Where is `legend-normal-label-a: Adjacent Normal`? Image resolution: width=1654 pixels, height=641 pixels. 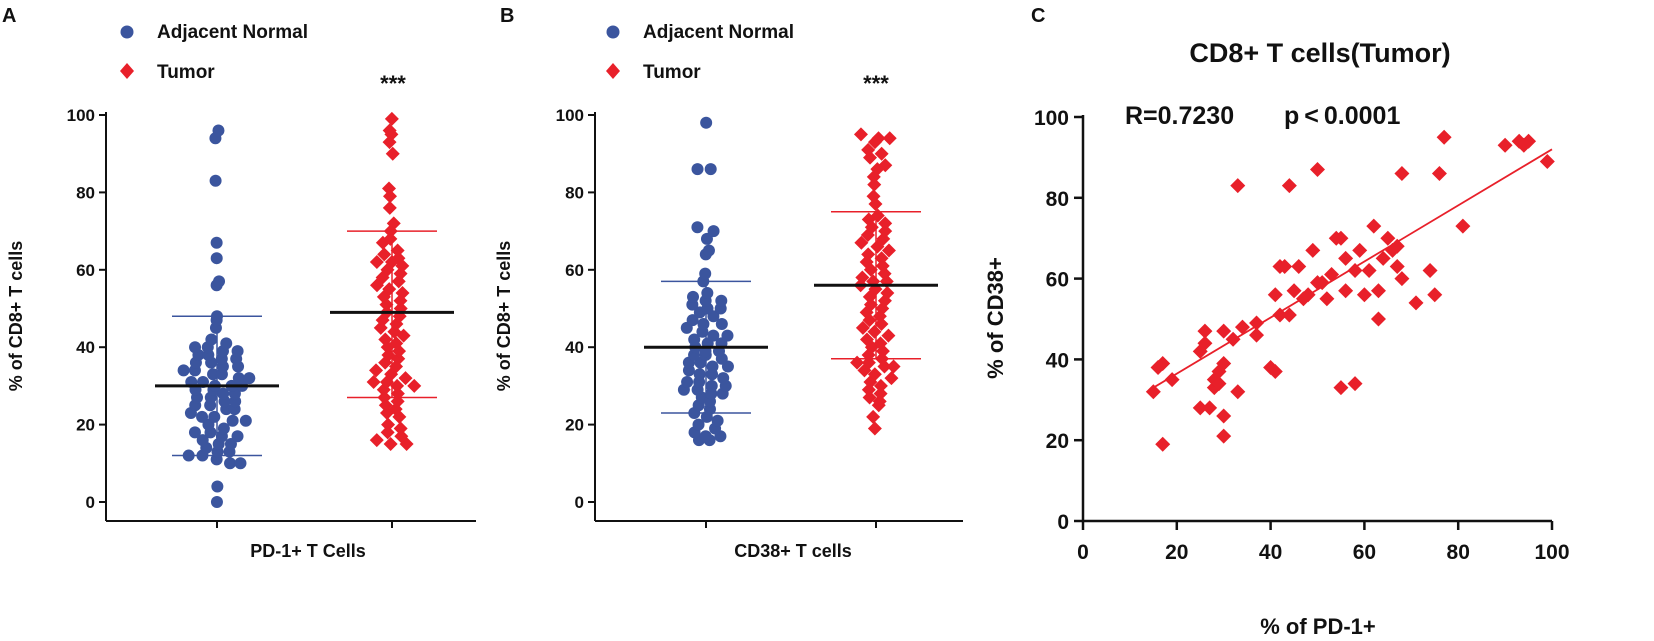
legend-normal-label-a: Adjacent Normal is located at coordinates (232, 32).